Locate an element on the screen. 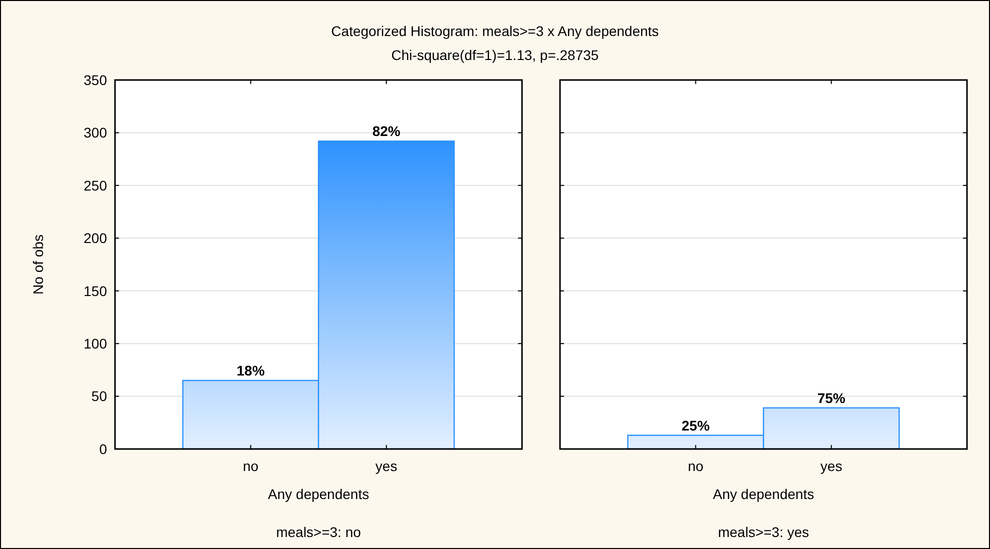 This screenshot has height=549, width=990. annotation: 82% is located at coordinates (386, 131).